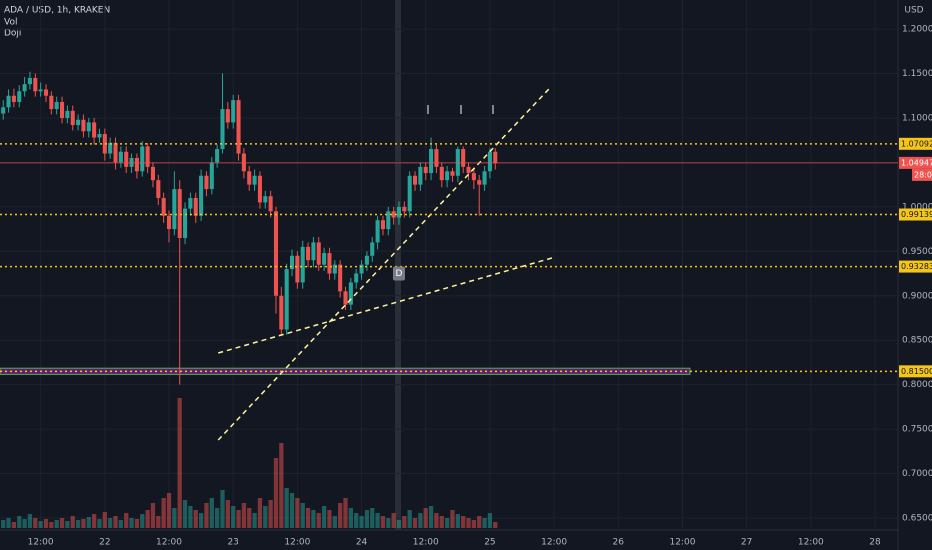  Describe the element at coordinates (917, 207) in the screenshot. I see `y-tick-label: 1.000000` at that location.